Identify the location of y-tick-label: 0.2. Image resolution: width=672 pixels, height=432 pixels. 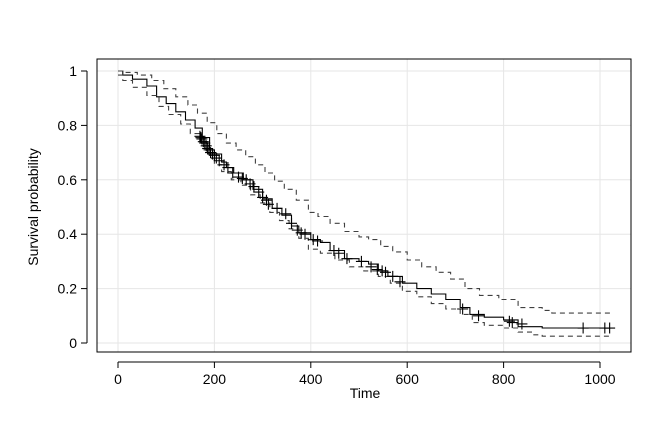
(68, 289).